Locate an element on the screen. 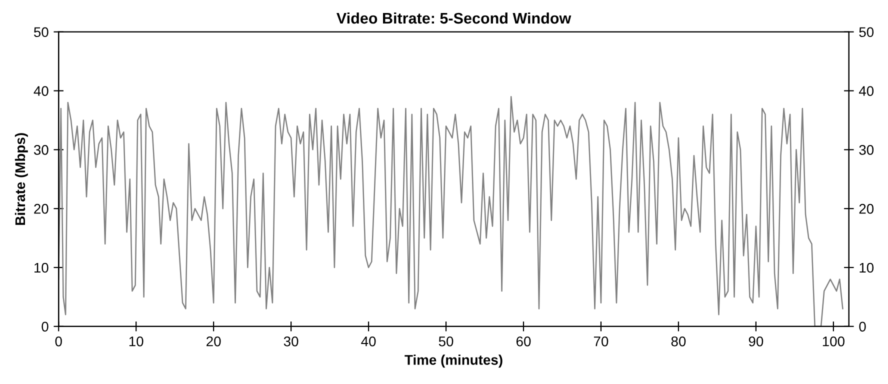  y-tick-label: 30 is located at coordinates (41, 150).